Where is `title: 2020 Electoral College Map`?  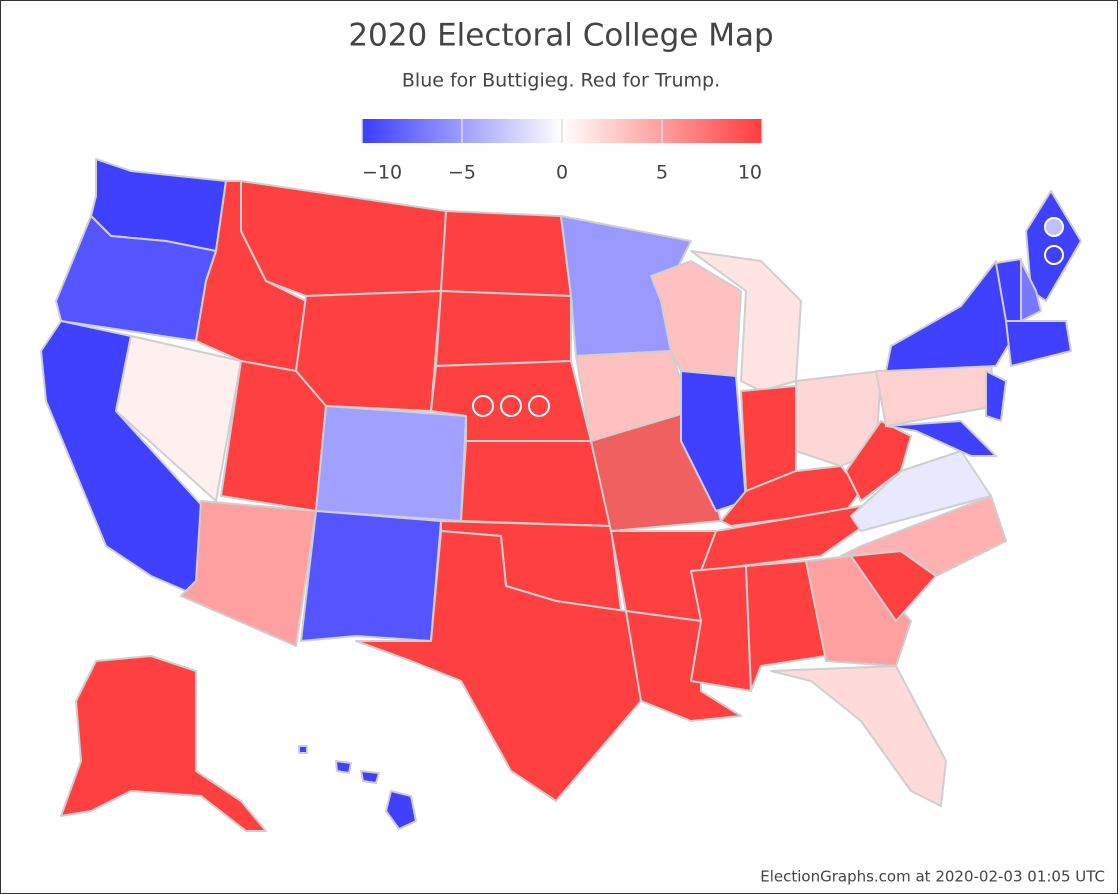 title: 2020 Electoral College Map is located at coordinates (560, 36).